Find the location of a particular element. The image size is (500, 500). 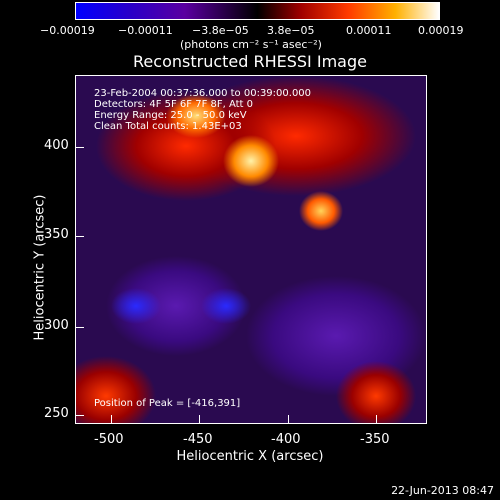

colorbar-tick: −3.8e−05 is located at coordinates (220, 30).